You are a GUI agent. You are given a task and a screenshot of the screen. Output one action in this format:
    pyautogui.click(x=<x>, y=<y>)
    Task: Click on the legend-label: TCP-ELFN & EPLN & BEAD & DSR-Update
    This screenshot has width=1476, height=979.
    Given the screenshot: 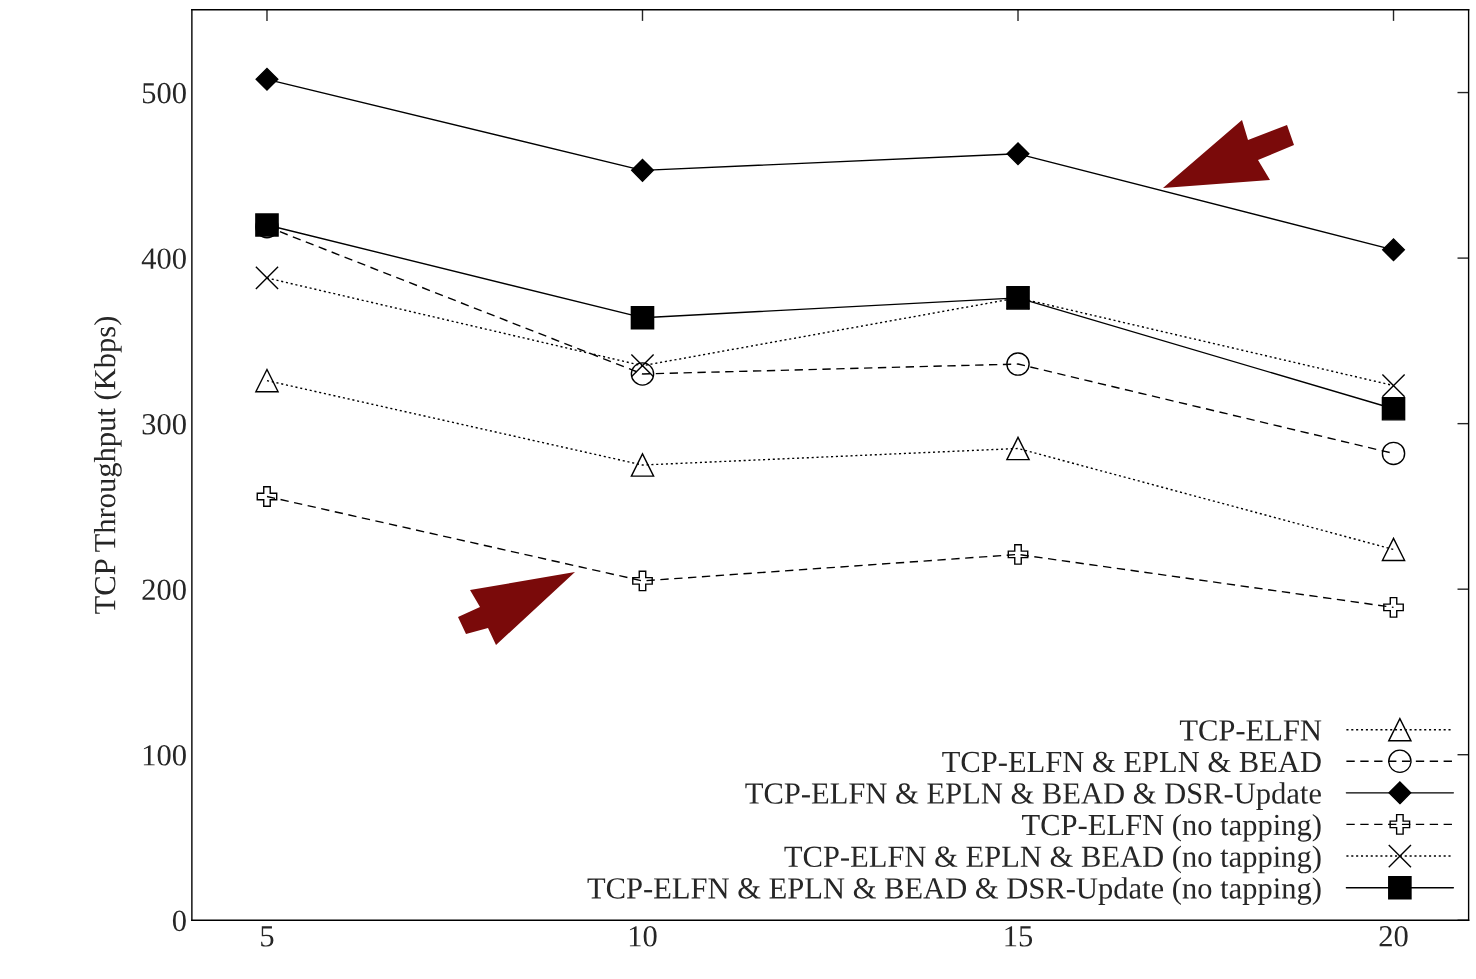 What is the action you would take?
    pyautogui.click(x=1033, y=796)
    